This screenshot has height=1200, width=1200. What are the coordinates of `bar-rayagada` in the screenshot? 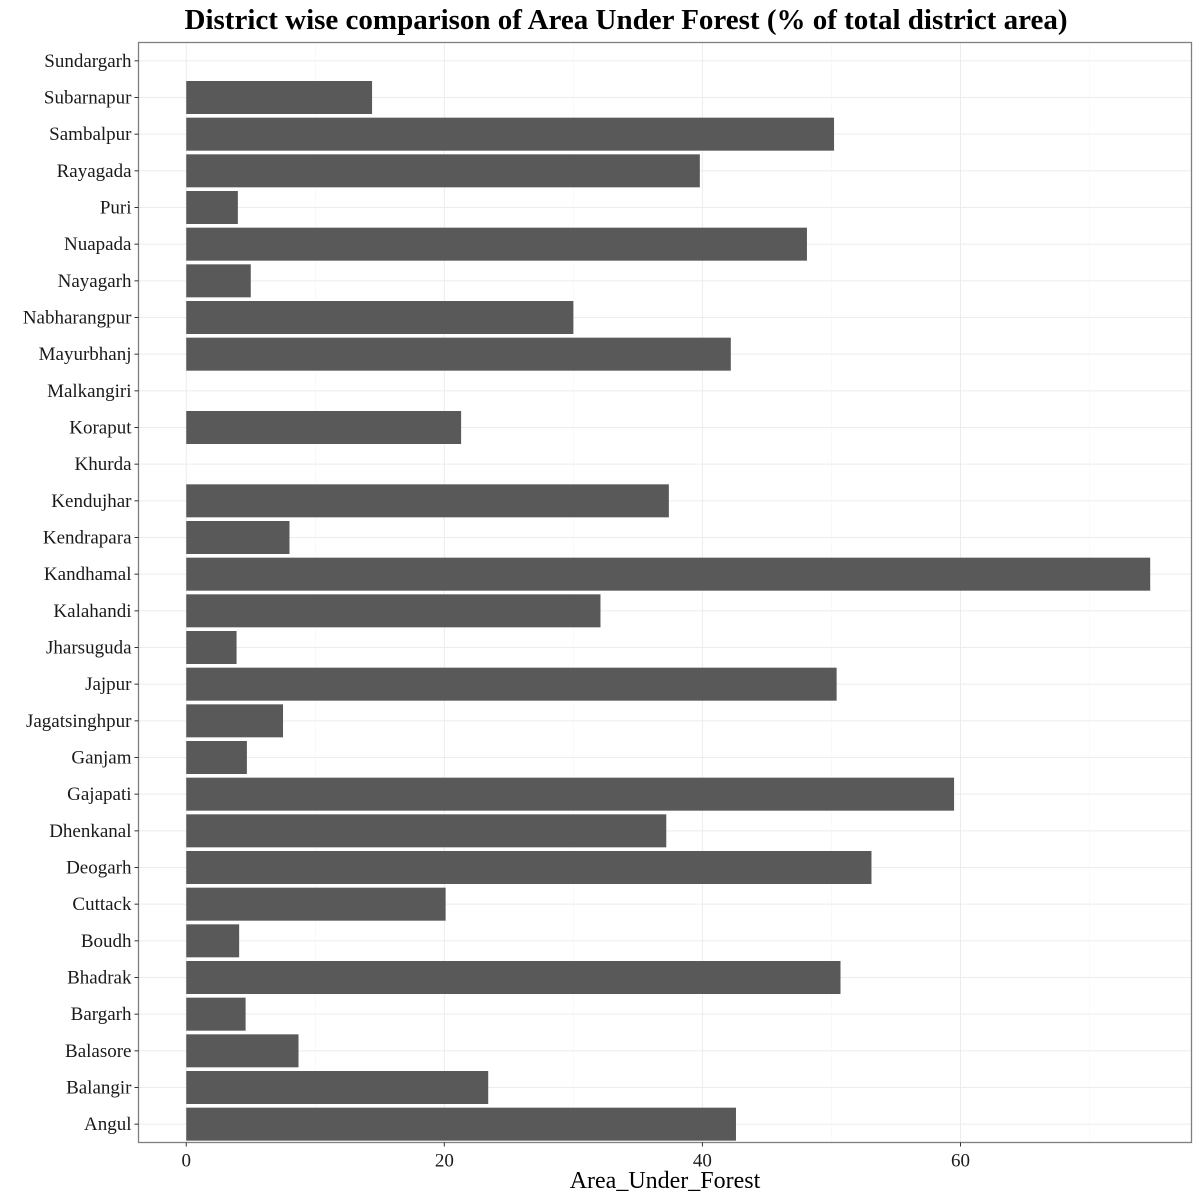 It's located at (443, 171).